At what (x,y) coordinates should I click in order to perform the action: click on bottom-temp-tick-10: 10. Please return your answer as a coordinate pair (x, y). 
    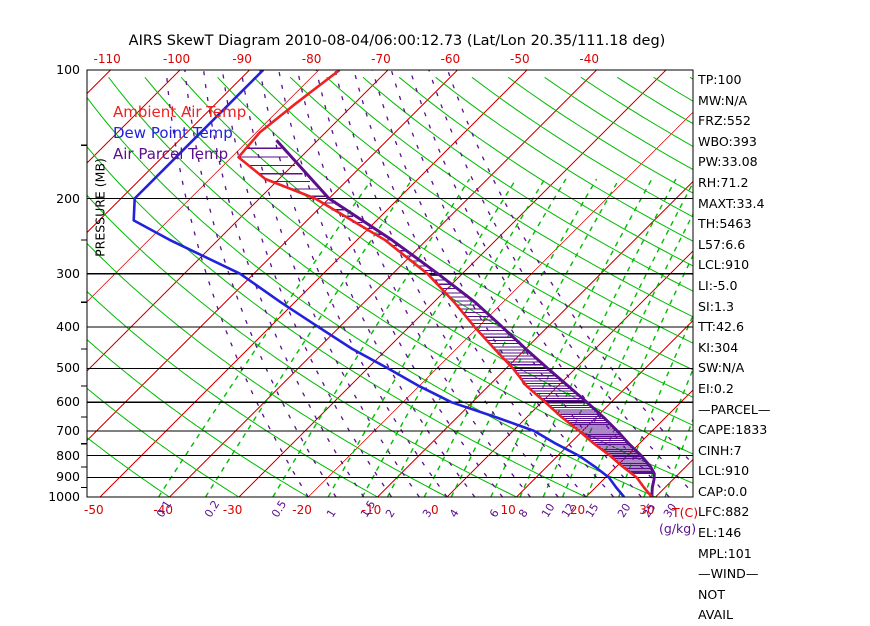
    Looking at the image, I should click on (508, 510).